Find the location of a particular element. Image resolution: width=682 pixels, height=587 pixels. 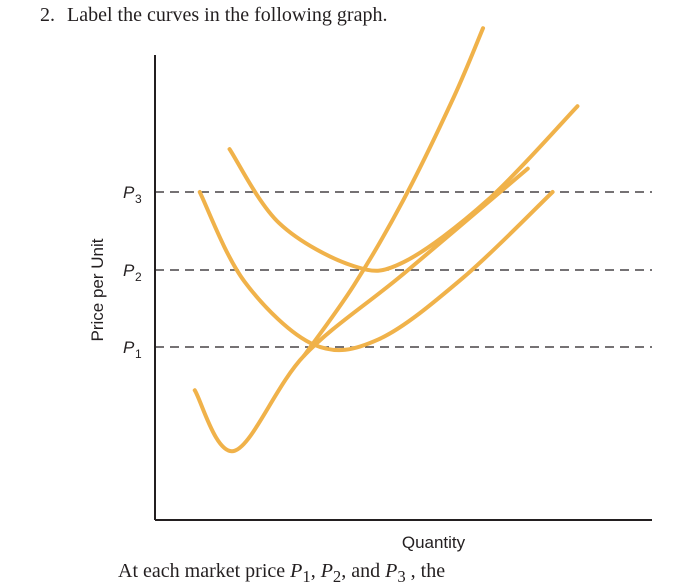

footer-p2: P is located at coordinates (326, 571).